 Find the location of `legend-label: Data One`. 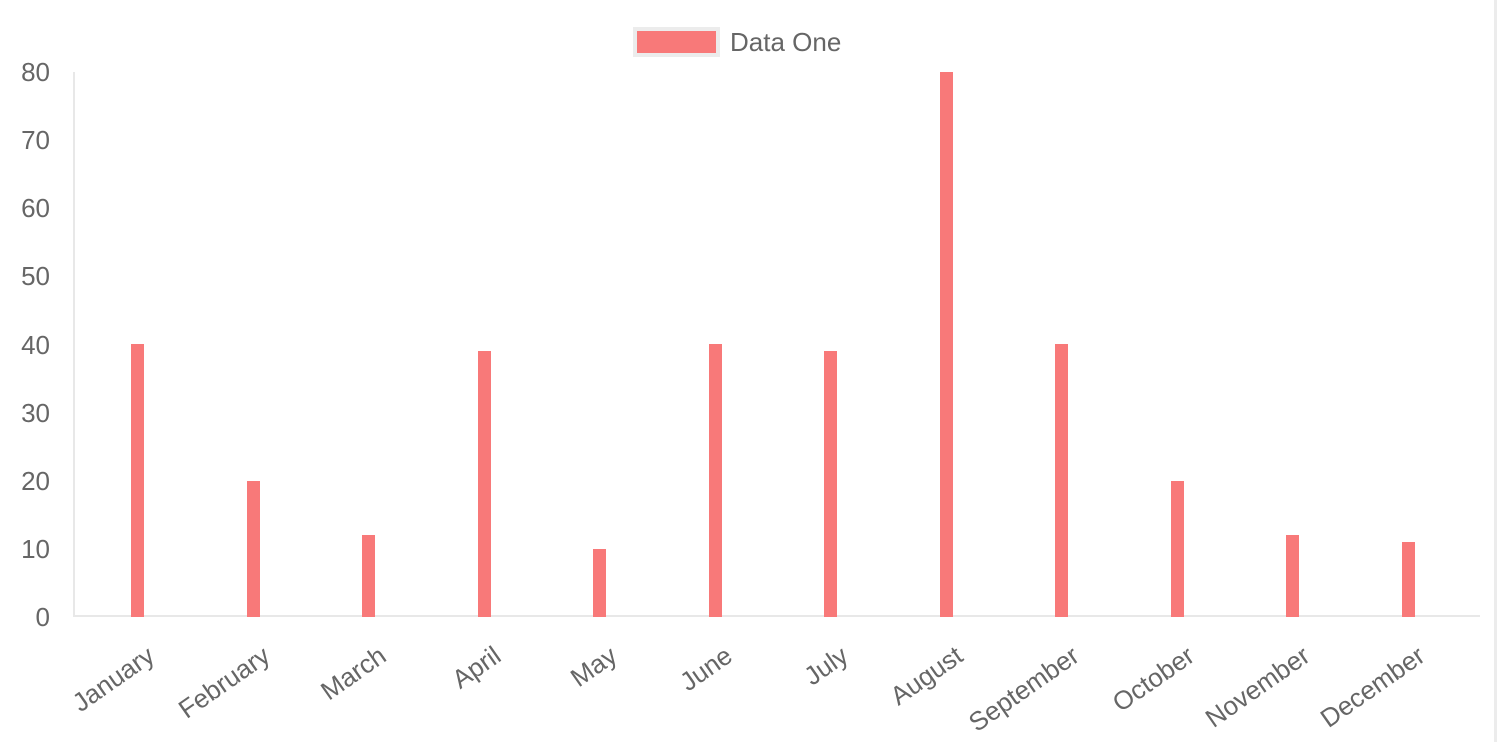

legend-label: Data One is located at coordinates (786, 42).